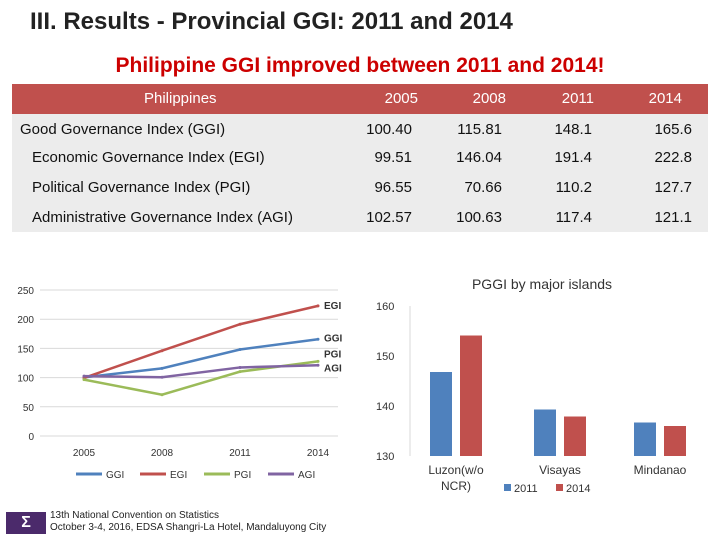 Image resolution: width=720 pixels, height=540 pixels. I want to click on y-tick-label: 160, so click(385, 307).